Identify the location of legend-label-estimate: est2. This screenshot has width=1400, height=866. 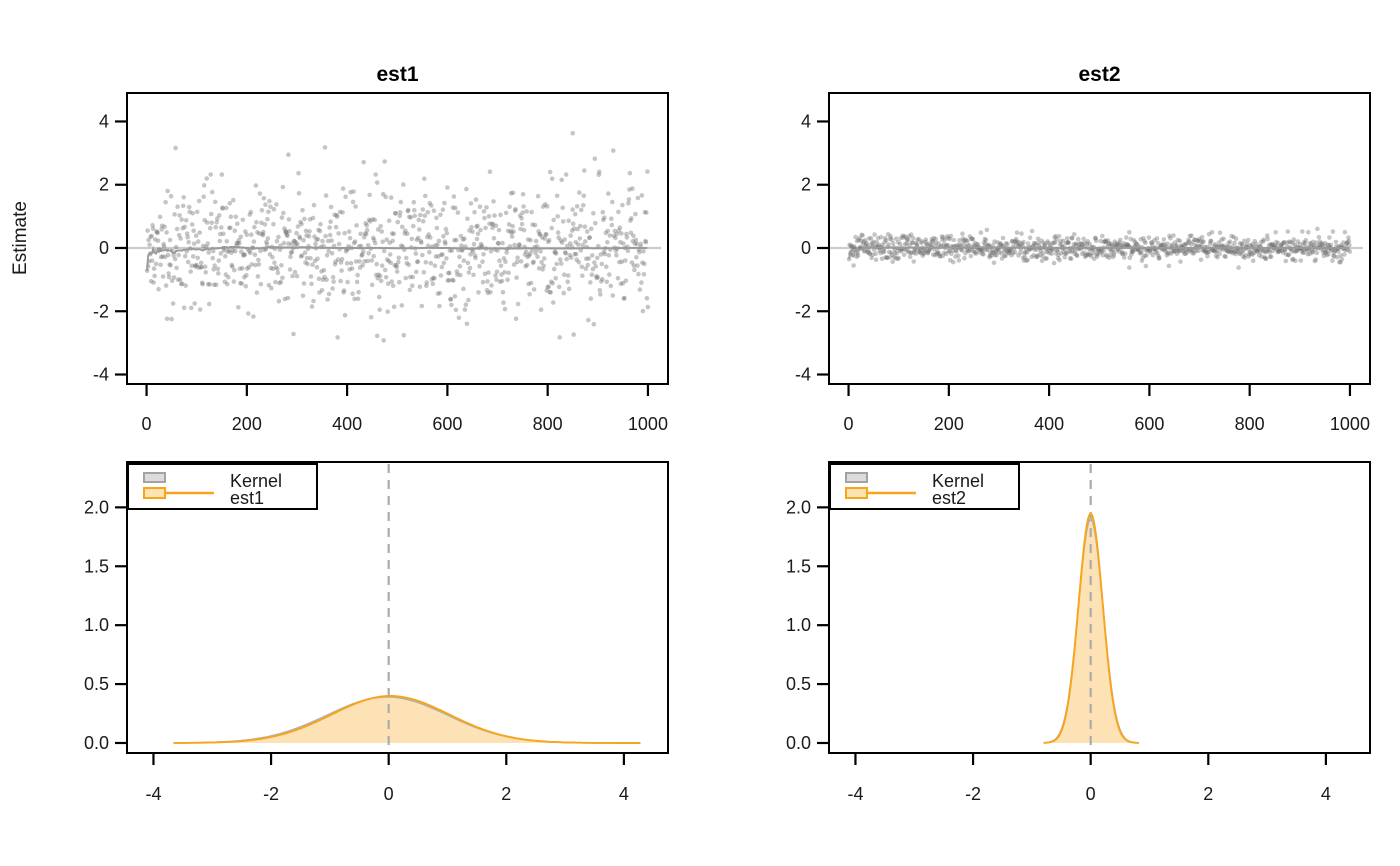
(949, 498).